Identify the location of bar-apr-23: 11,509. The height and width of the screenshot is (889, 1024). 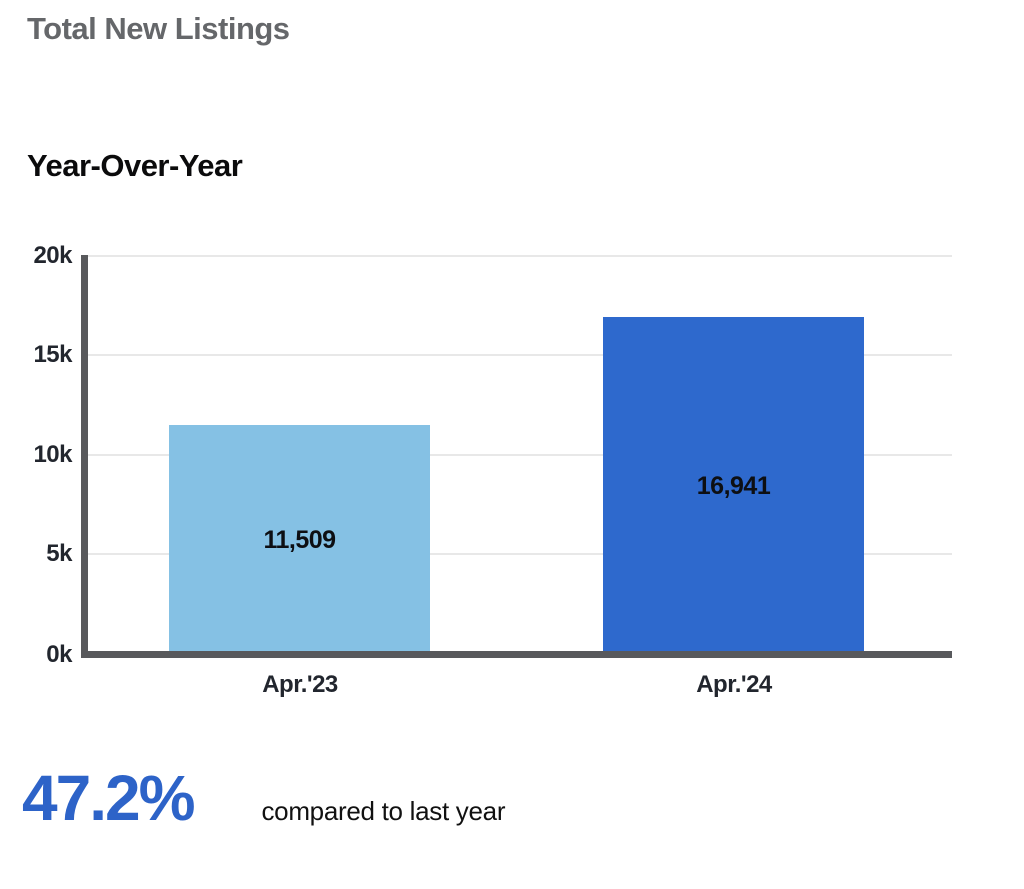
(299, 540).